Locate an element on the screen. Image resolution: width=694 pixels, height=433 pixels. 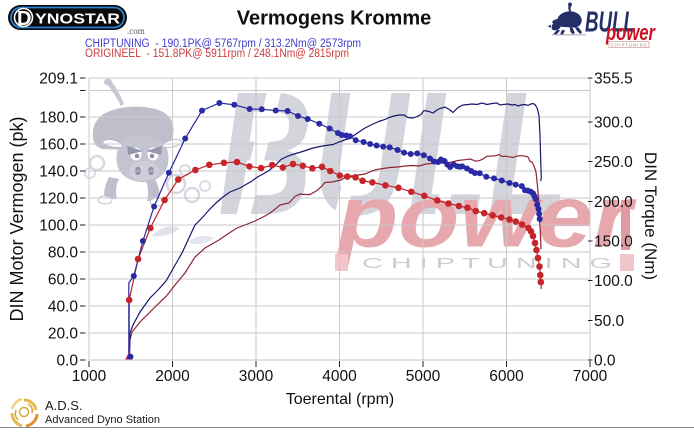
svg-text: 160.0 is located at coordinates (58, 145).